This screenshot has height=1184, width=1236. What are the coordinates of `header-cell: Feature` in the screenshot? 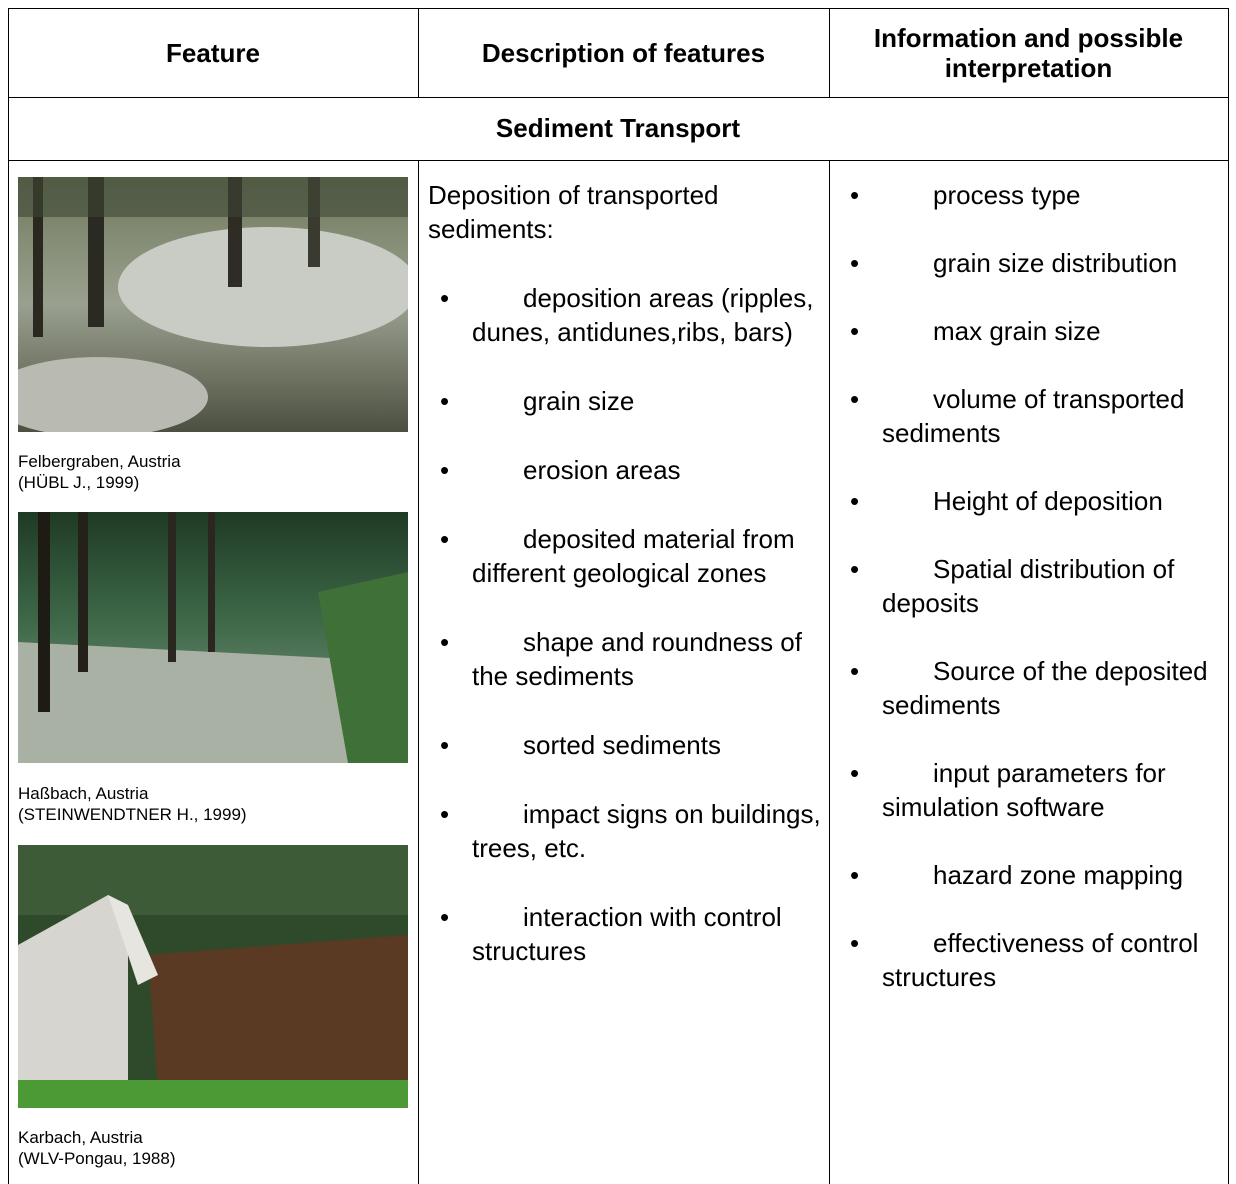 It's located at (213, 52).